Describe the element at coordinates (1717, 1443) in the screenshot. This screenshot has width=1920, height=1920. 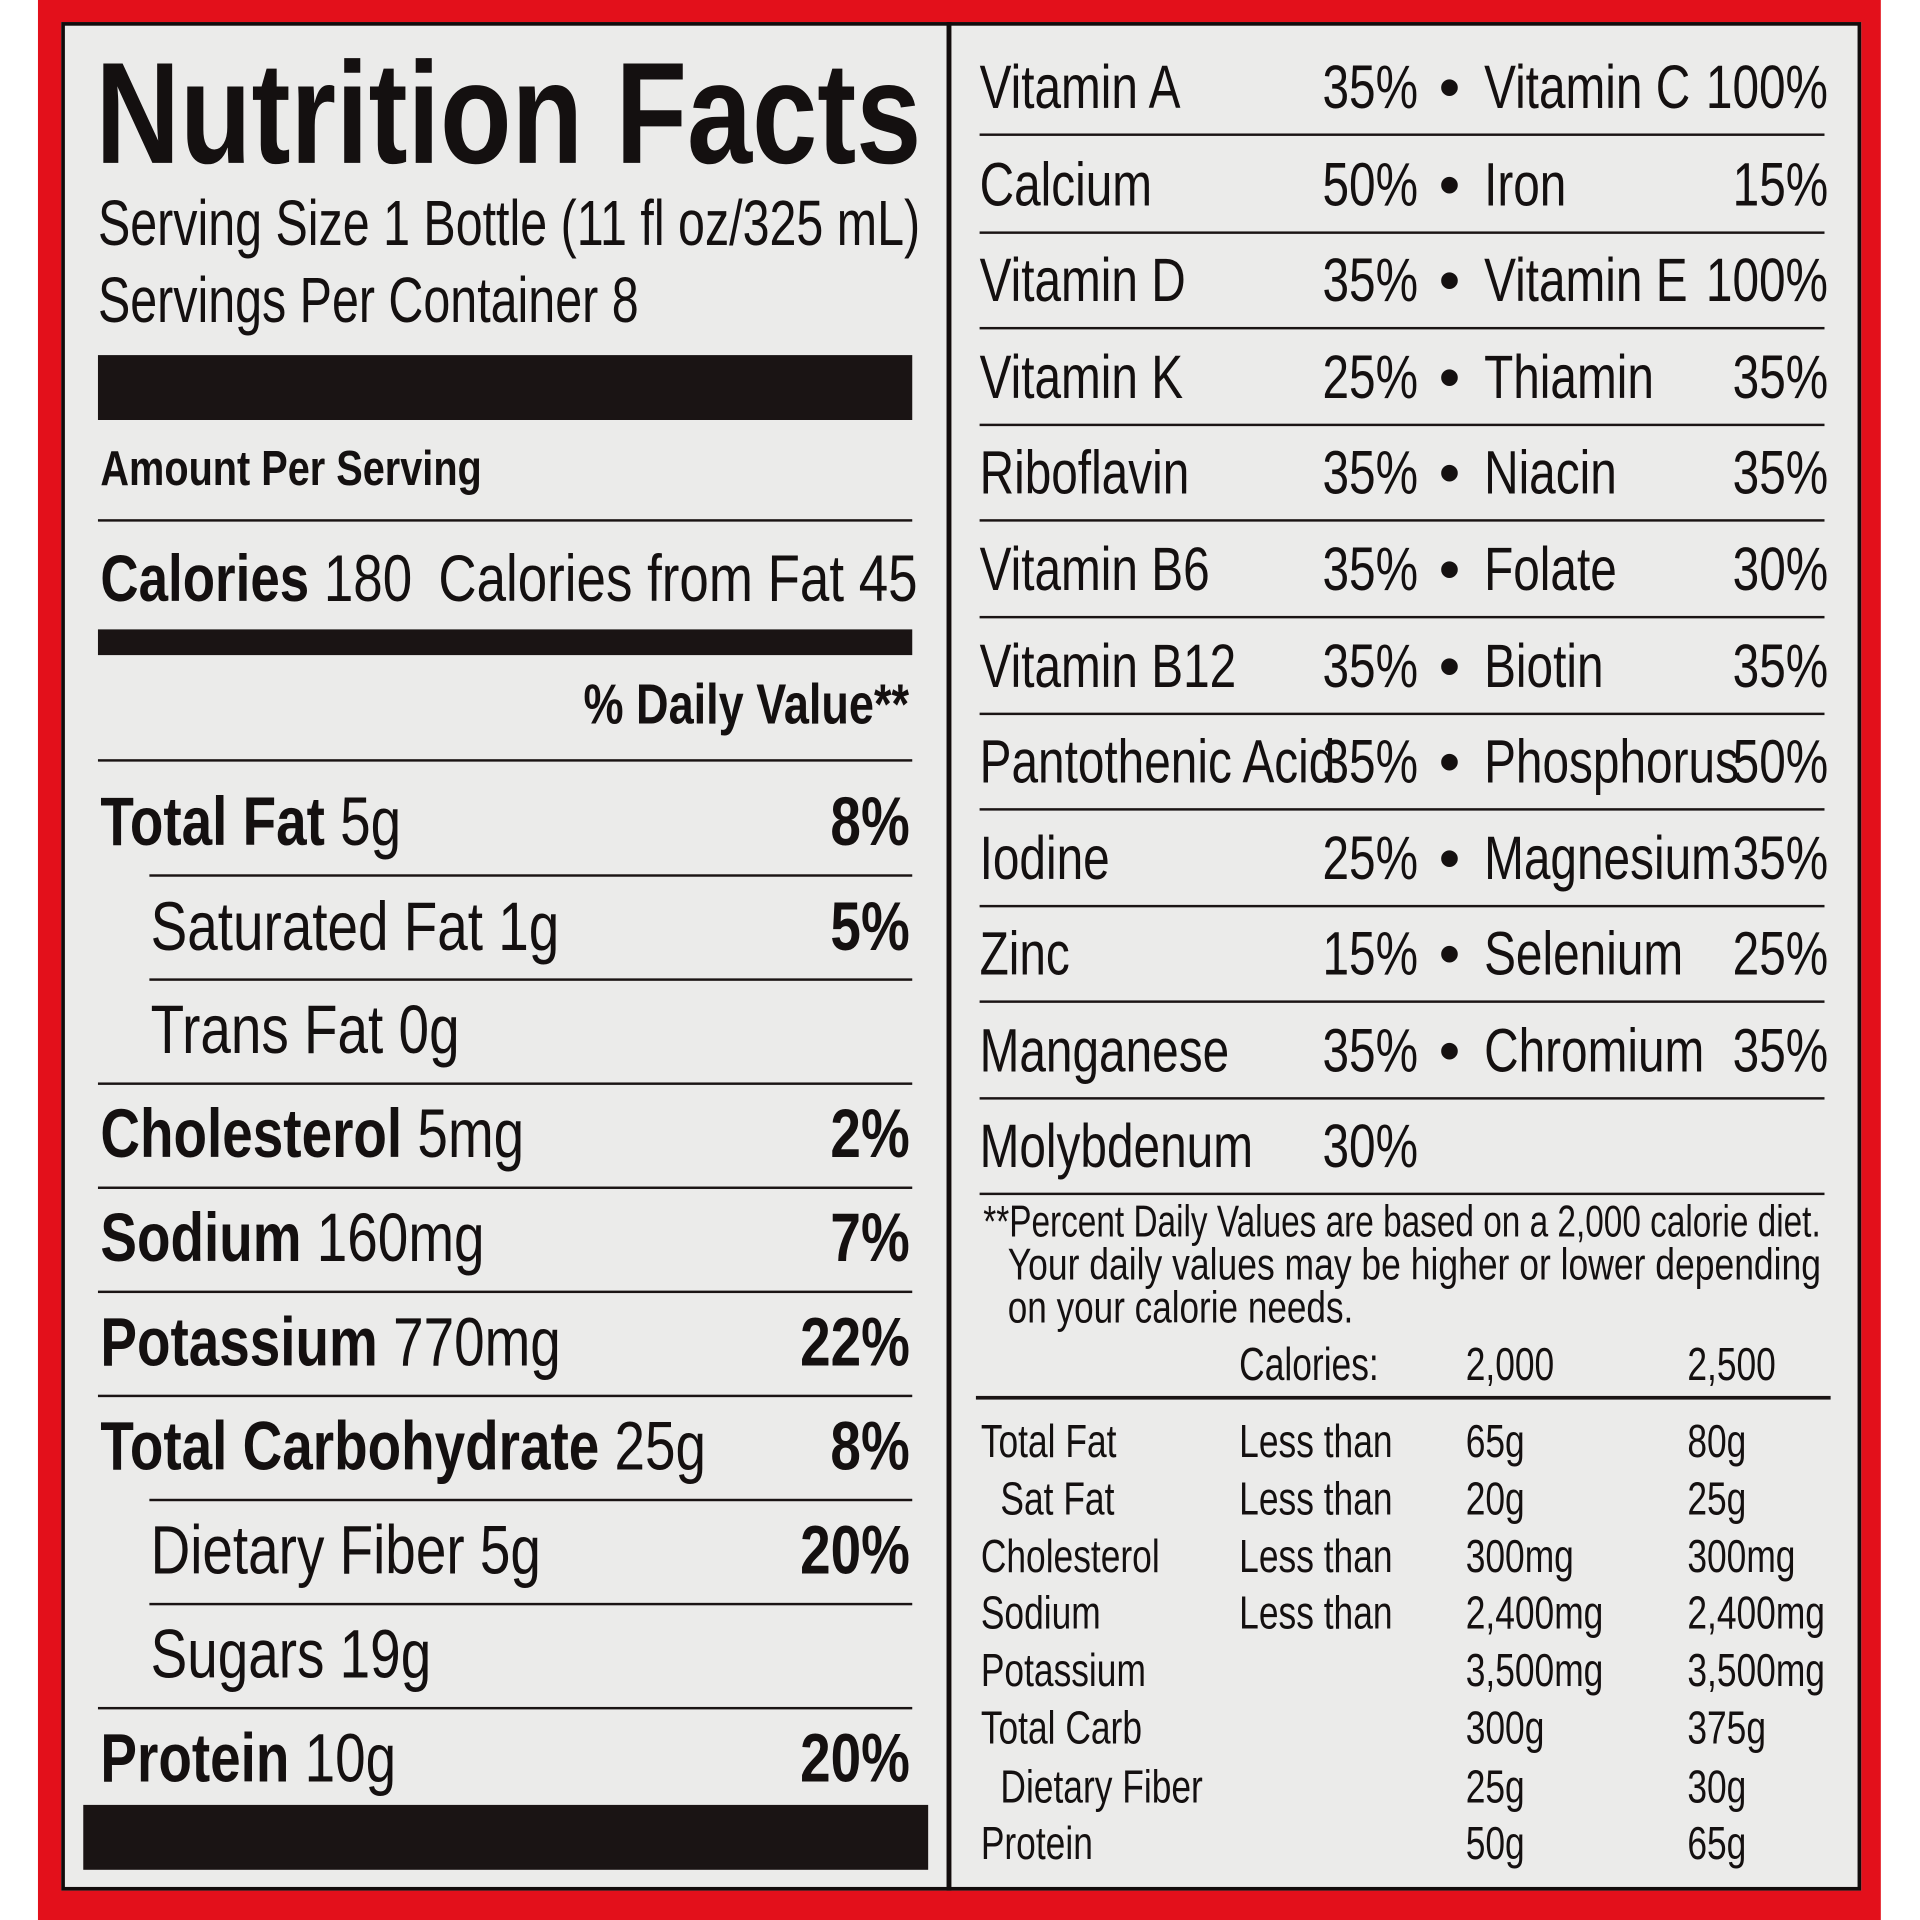
I see `reference-value-2500: 80g` at that location.